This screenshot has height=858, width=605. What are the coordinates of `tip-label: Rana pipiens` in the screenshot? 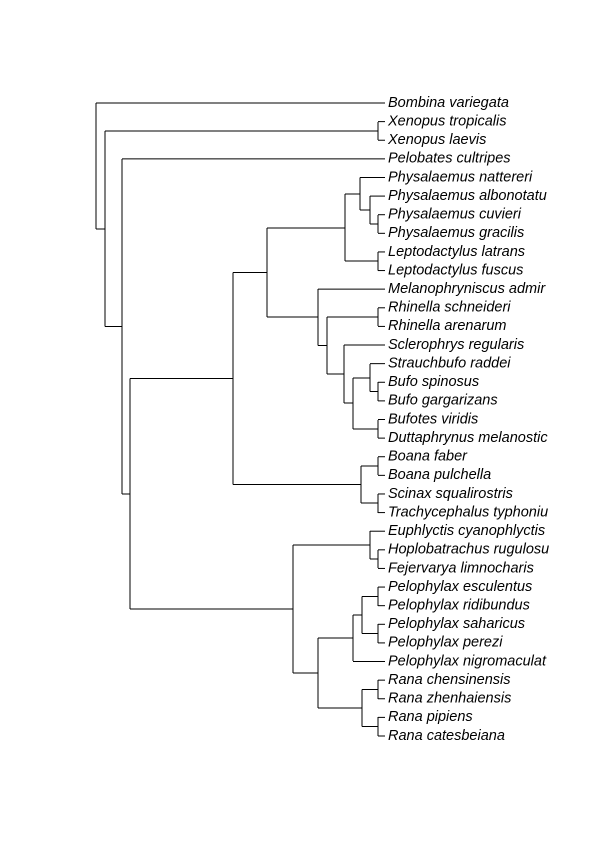 It's located at (430, 717).